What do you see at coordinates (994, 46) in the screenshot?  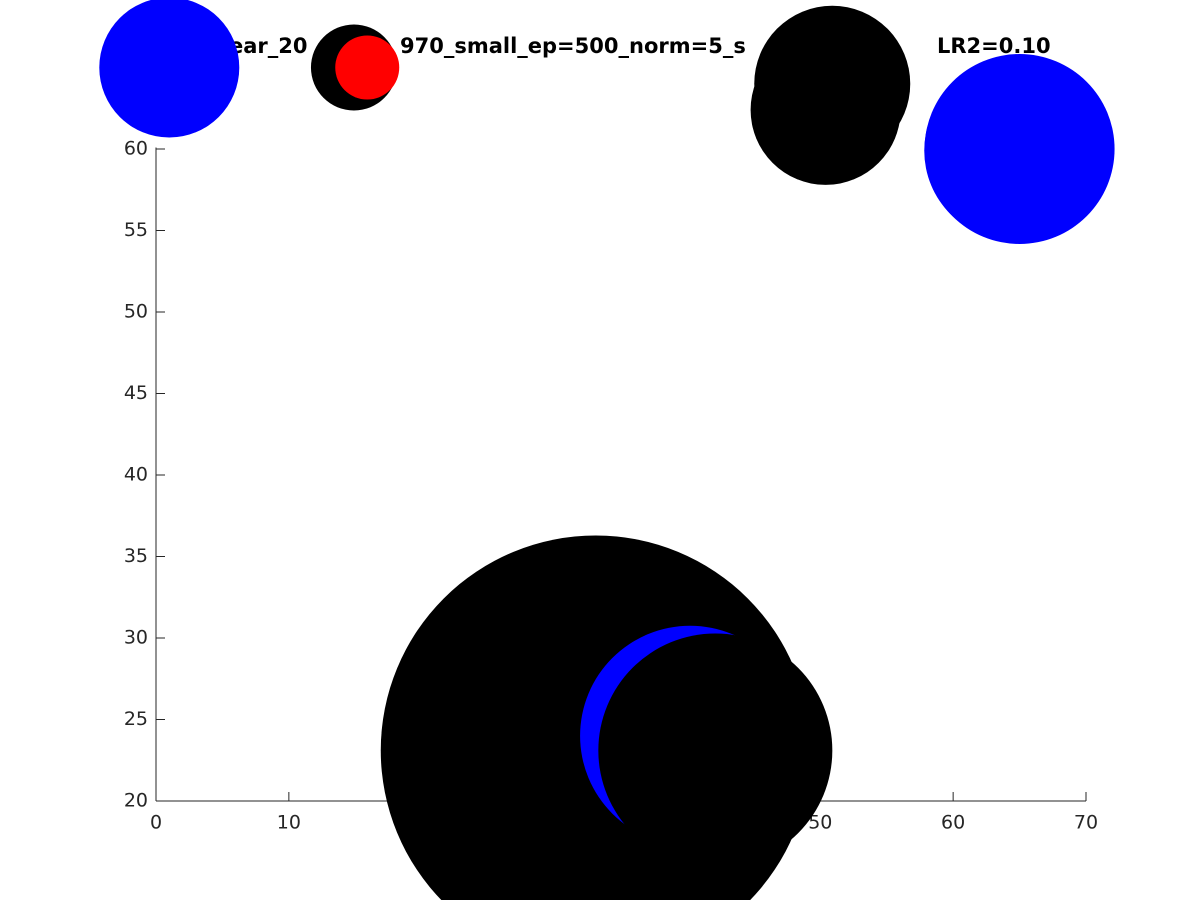 I see `chart-title: LR2=0.10` at bounding box center [994, 46].